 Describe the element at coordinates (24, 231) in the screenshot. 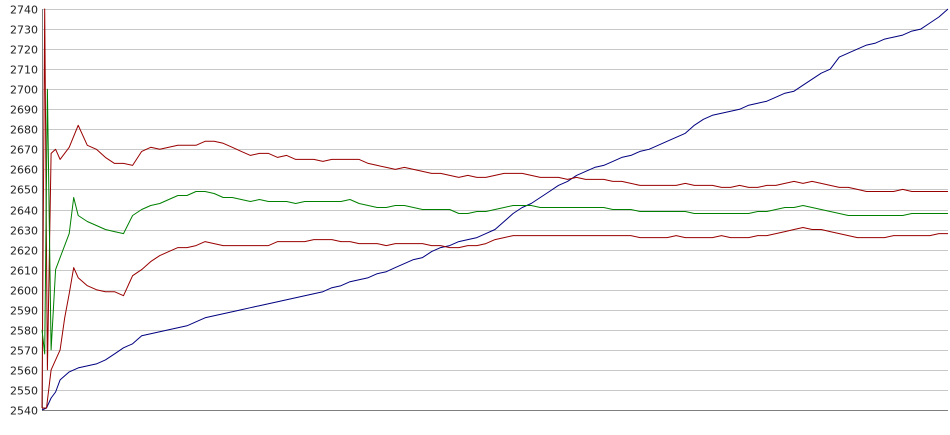

I see `y-tick-label: 2630` at that location.